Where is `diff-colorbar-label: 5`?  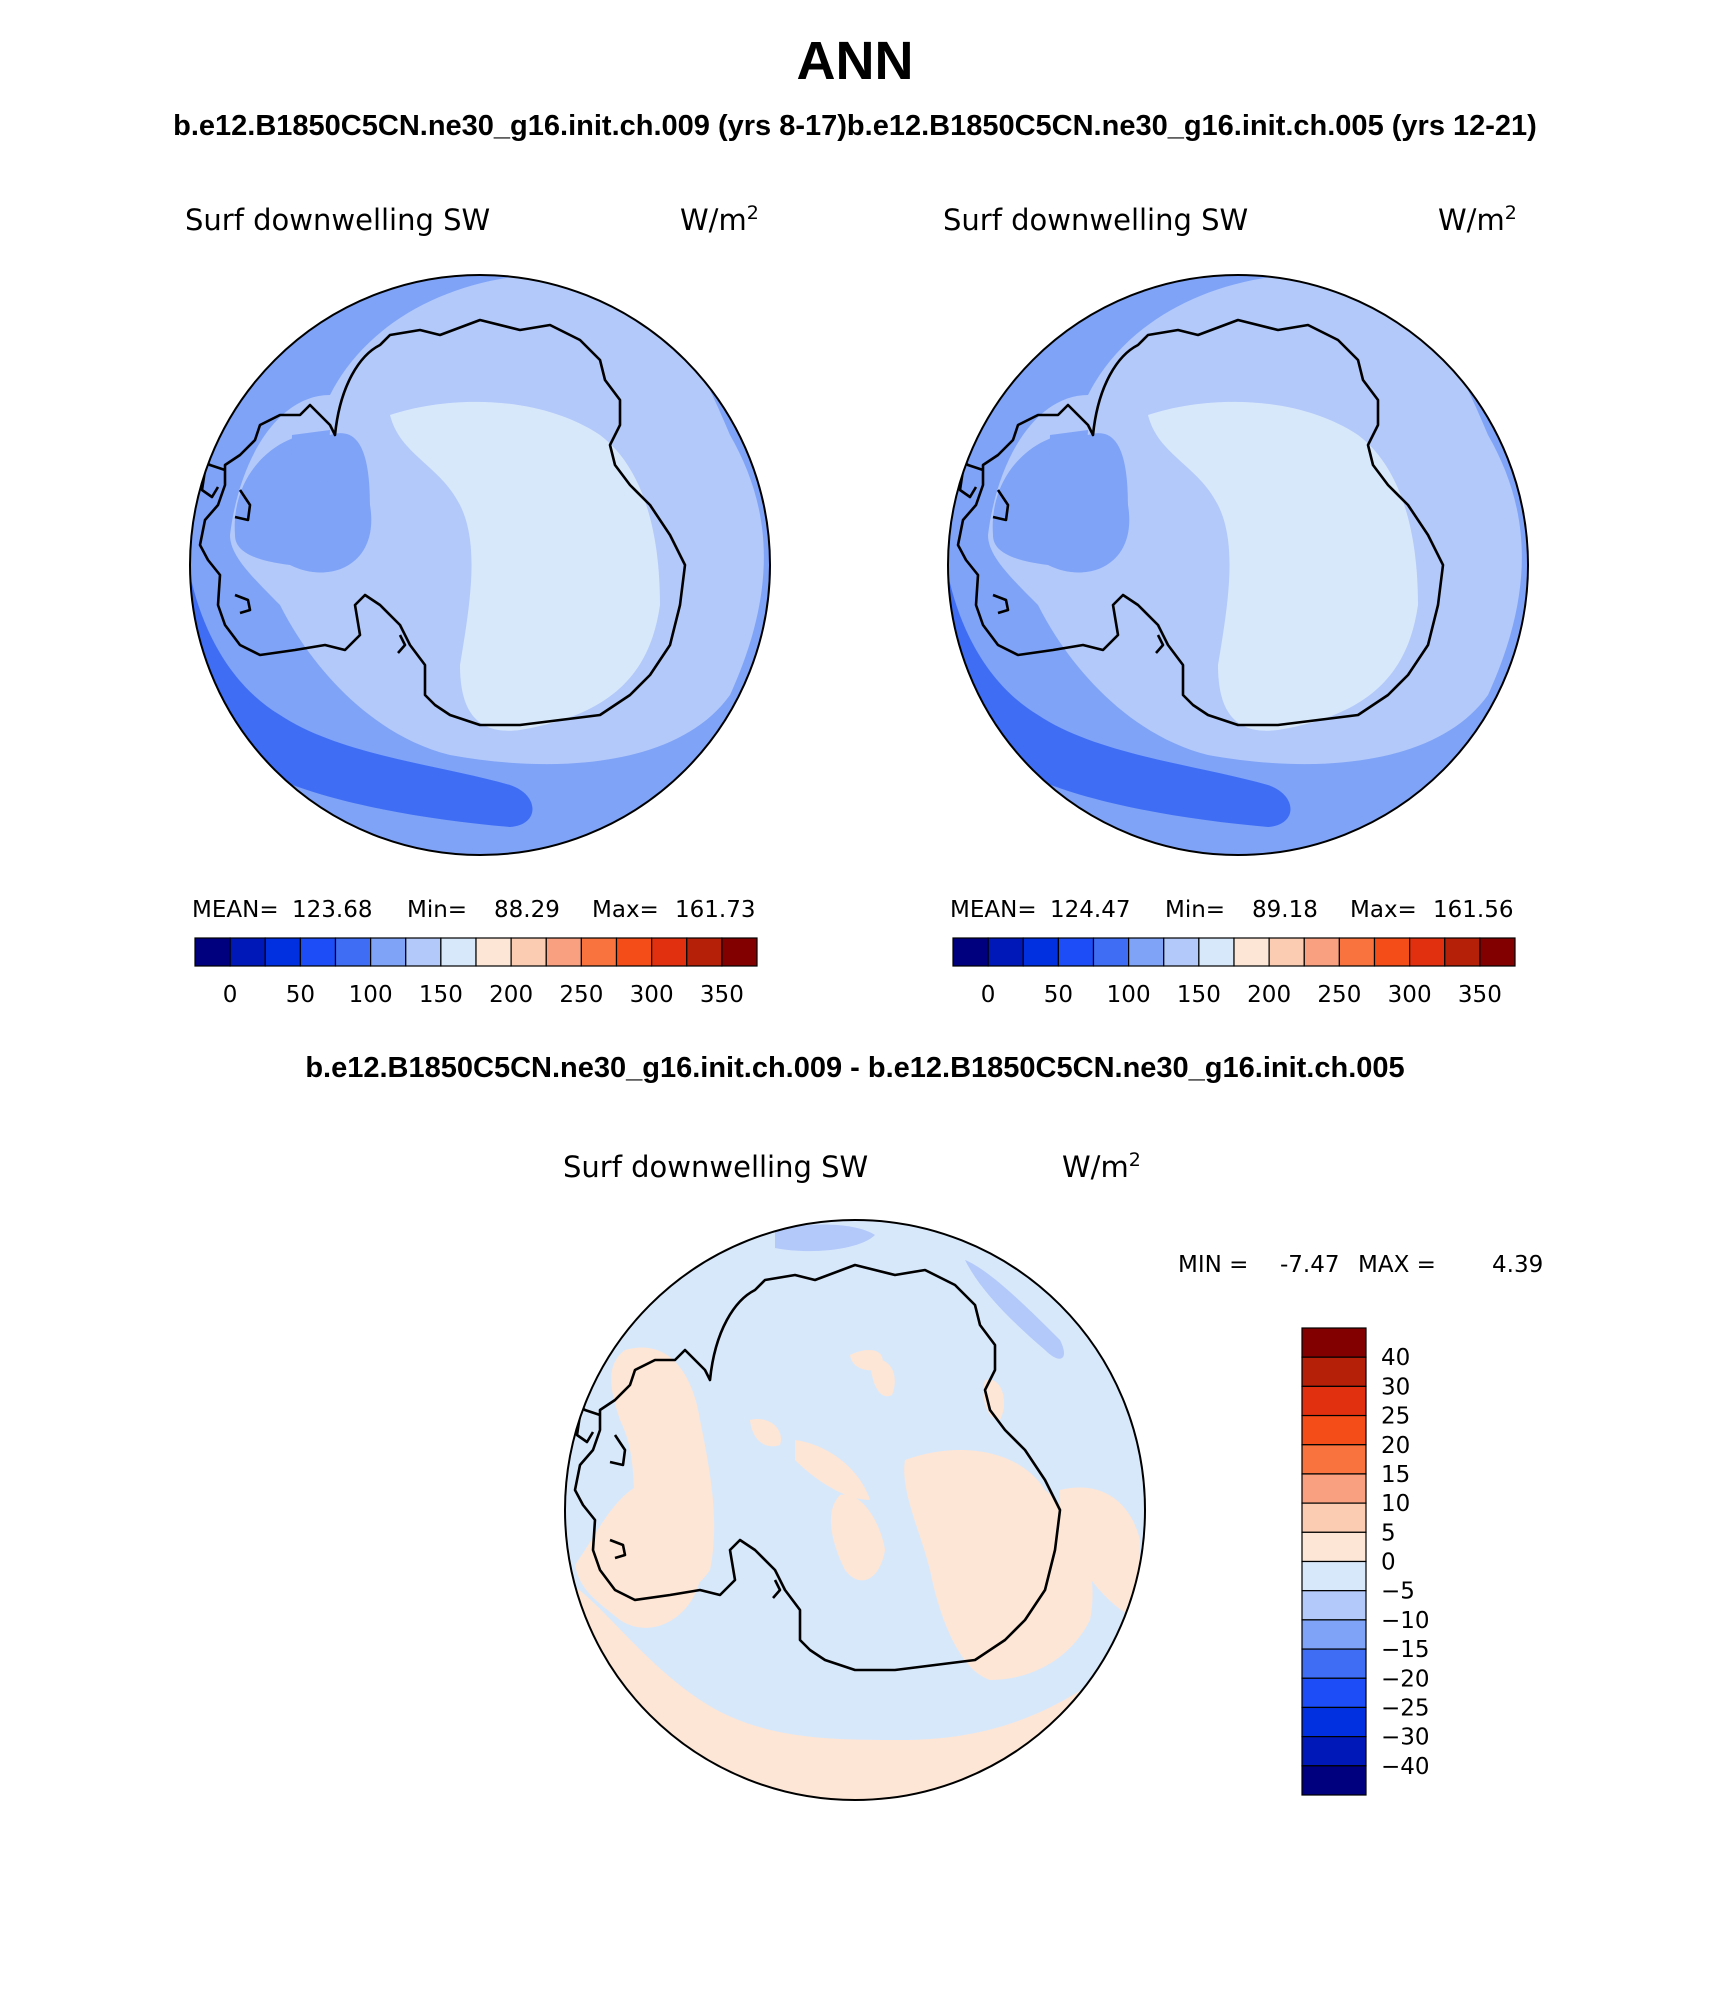 diff-colorbar-label: 5 is located at coordinates (1388, 1533).